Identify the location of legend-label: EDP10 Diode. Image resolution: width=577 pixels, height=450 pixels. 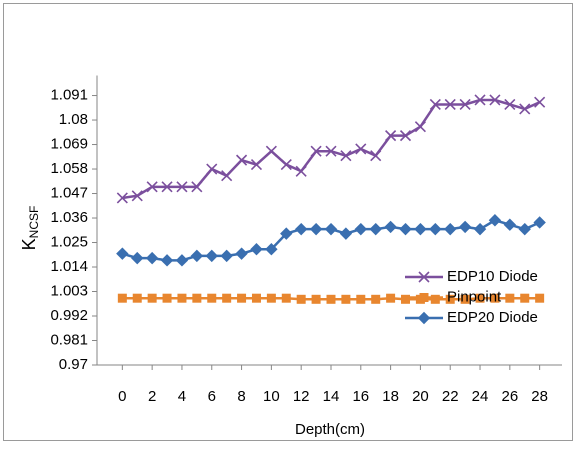
(492, 276).